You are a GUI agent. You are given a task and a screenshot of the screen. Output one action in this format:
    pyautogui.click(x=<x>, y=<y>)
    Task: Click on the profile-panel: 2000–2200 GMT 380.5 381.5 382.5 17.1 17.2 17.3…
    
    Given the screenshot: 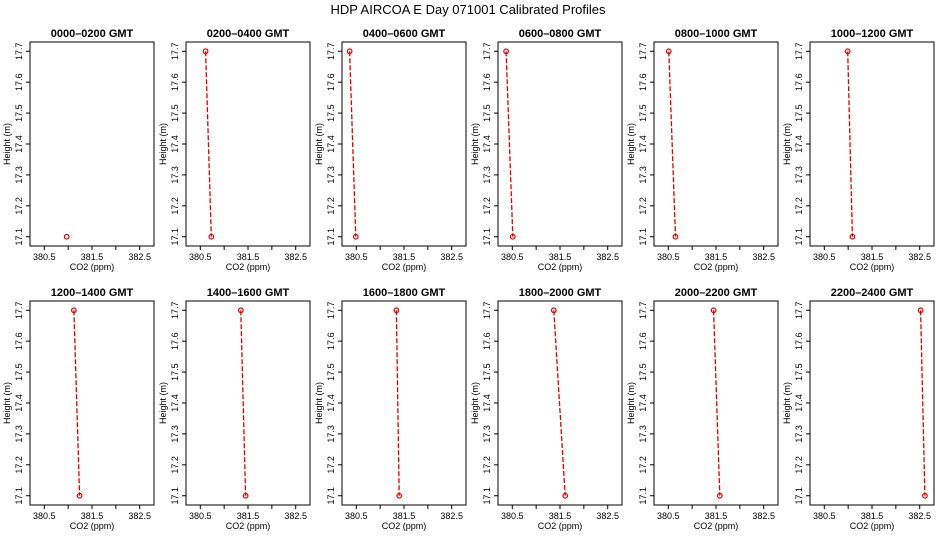 What is the action you would take?
    pyautogui.click(x=702, y=409)
    